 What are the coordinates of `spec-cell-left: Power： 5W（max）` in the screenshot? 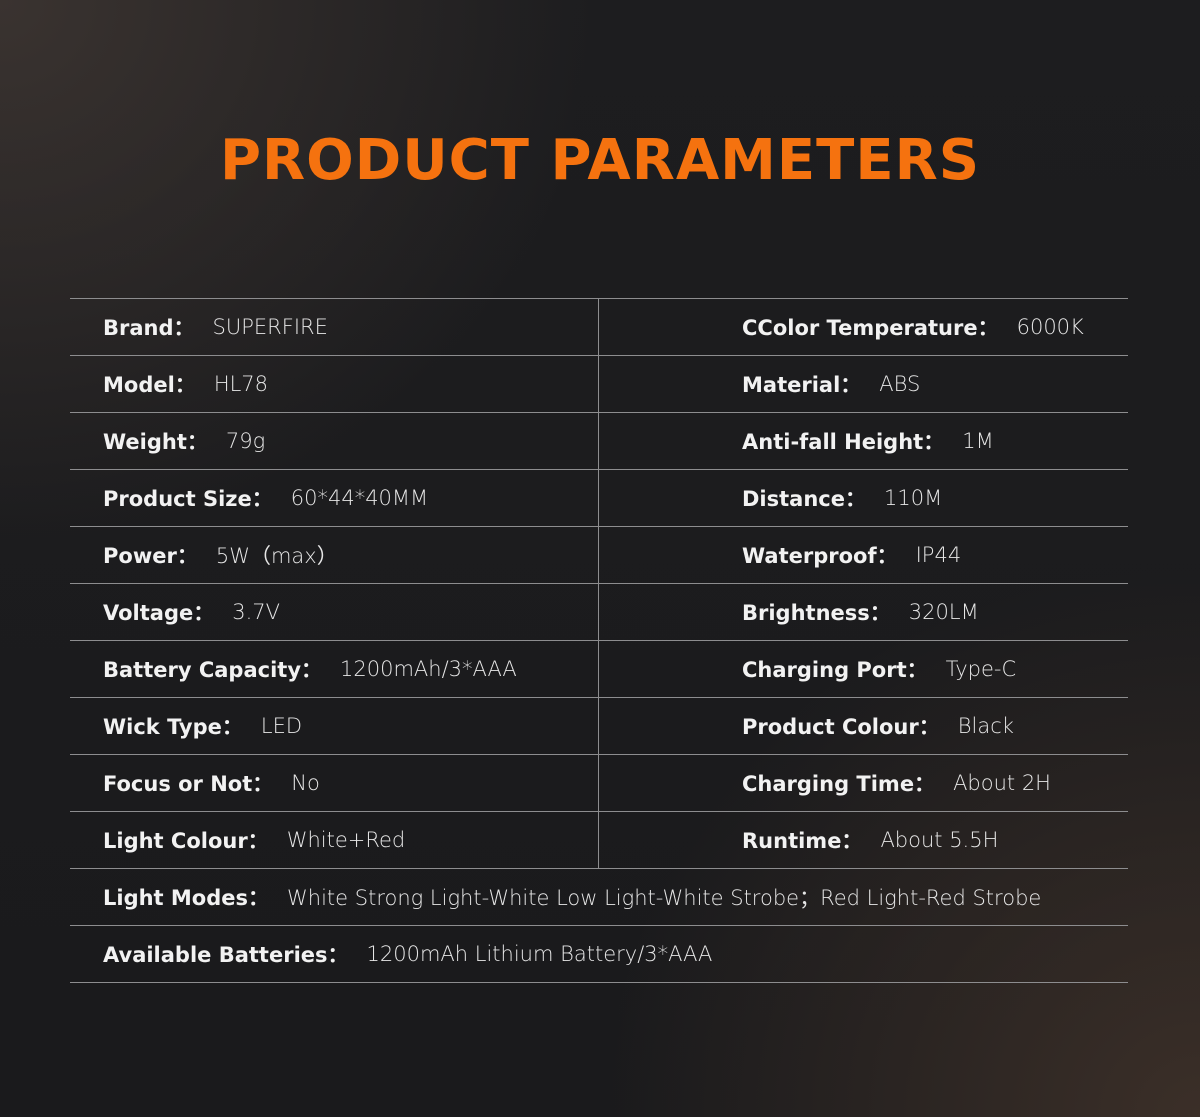 It's located at (334, 555).